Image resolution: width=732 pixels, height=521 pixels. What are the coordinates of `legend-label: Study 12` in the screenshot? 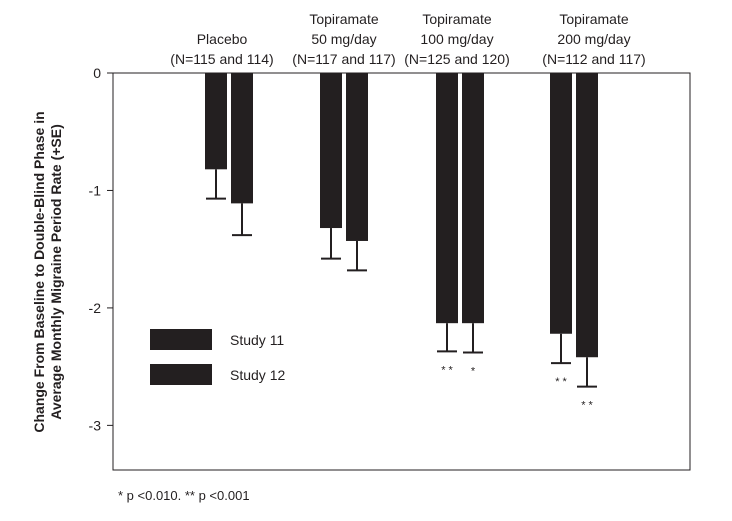 It's located at (257, 375).